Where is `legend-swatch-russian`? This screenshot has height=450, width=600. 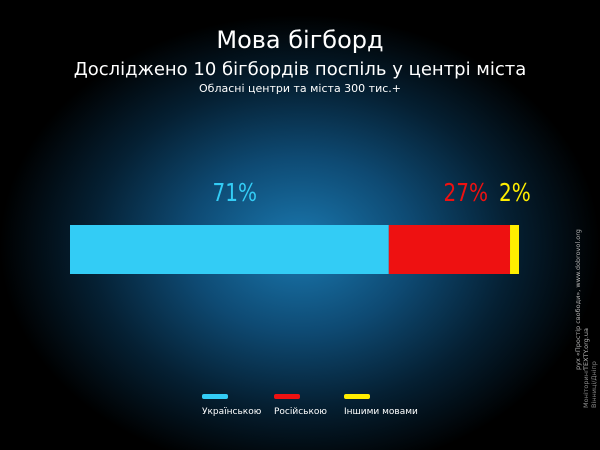
legend-swatch-russian is located at coordinates (287, 396).